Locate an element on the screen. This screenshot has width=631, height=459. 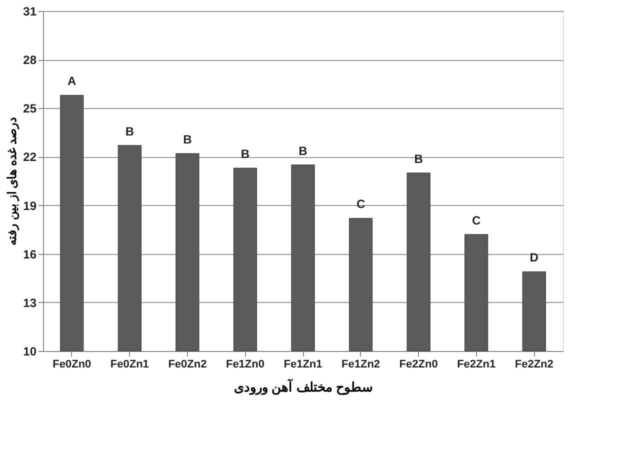
annotation: D is located at coordinates (534, 257).